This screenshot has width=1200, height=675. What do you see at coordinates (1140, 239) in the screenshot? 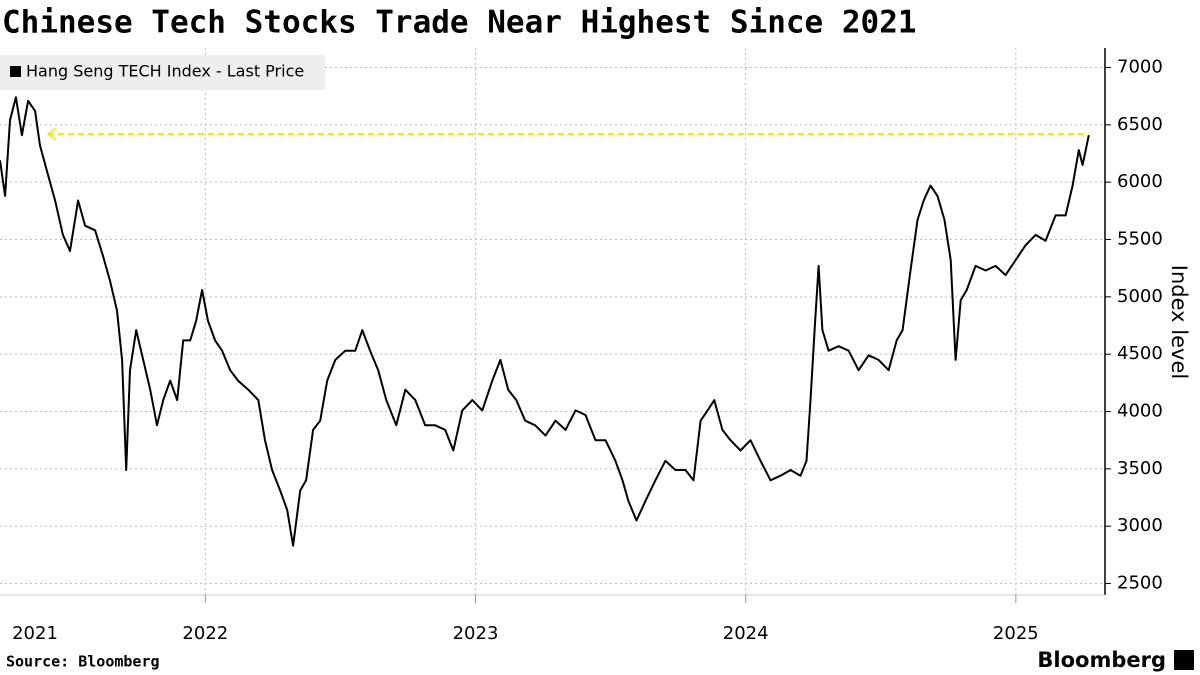
I see `y-tick-label: 5500` at bounding box center [1140, 239].